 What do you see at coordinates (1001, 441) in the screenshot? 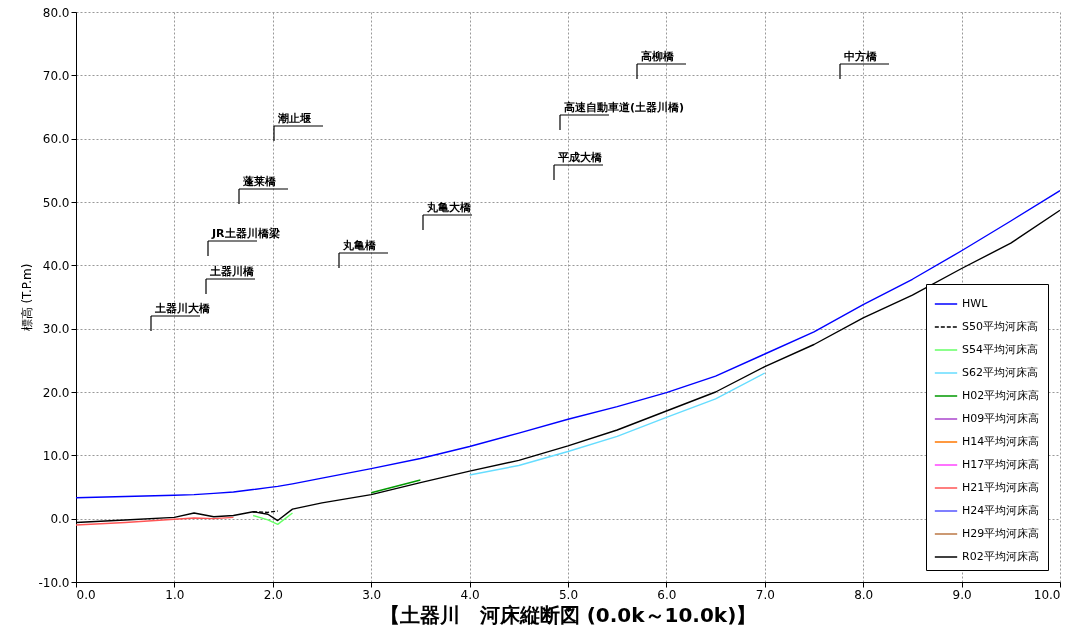
I see `legend-label: H14平均河床高` at bounding box center [1001, 441].